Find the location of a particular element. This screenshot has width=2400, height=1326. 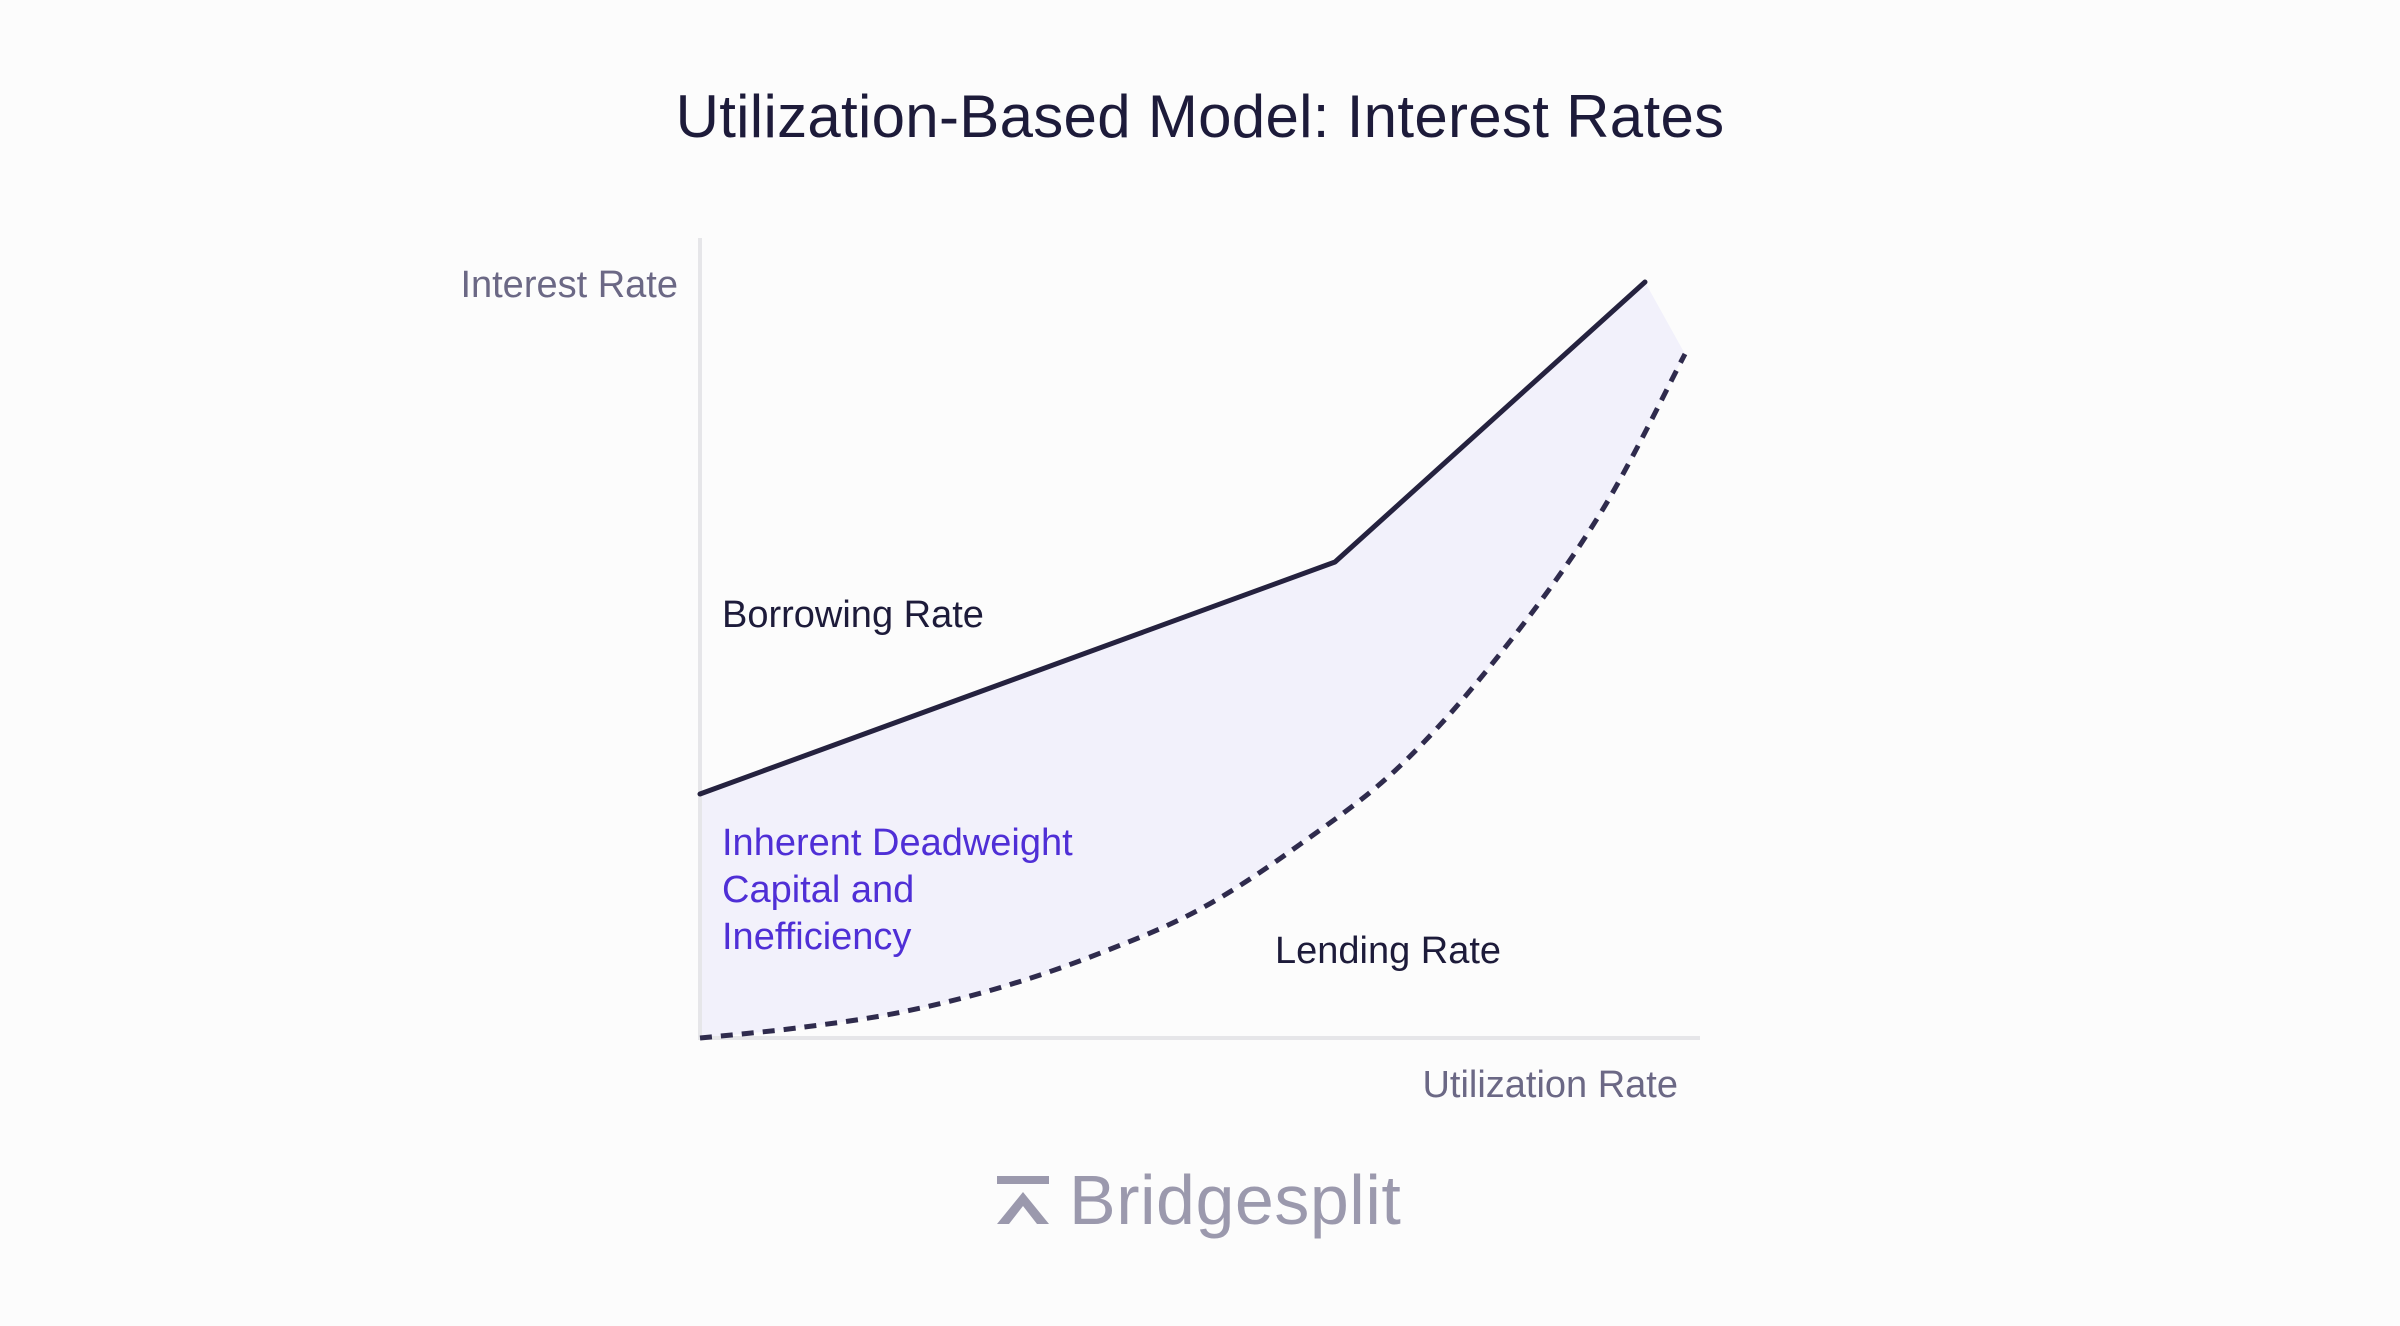

deadweight-label-line: Capital and is located at coordinates (818, 890).